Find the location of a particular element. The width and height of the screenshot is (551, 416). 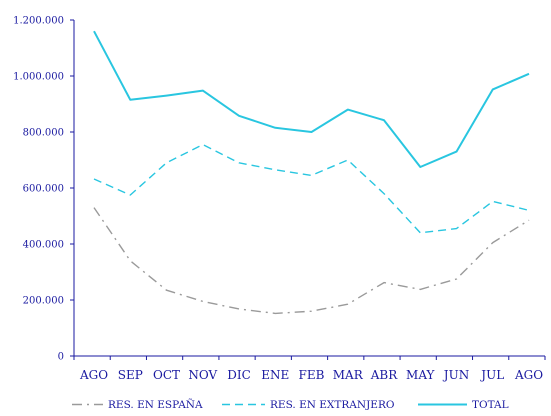

x-axis-ticks: AGO SEP OCT NOV DIC ENE FEB MAR ABR MAY JUN JUL AGO is located at coordinates (309, 369).